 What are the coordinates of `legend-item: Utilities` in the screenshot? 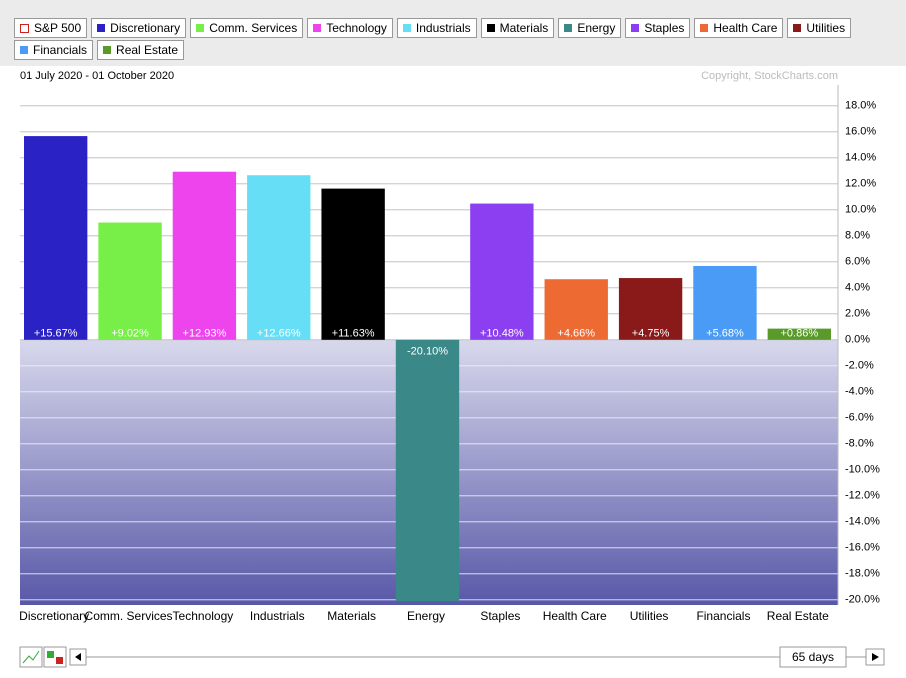 It's located at (819, 28).